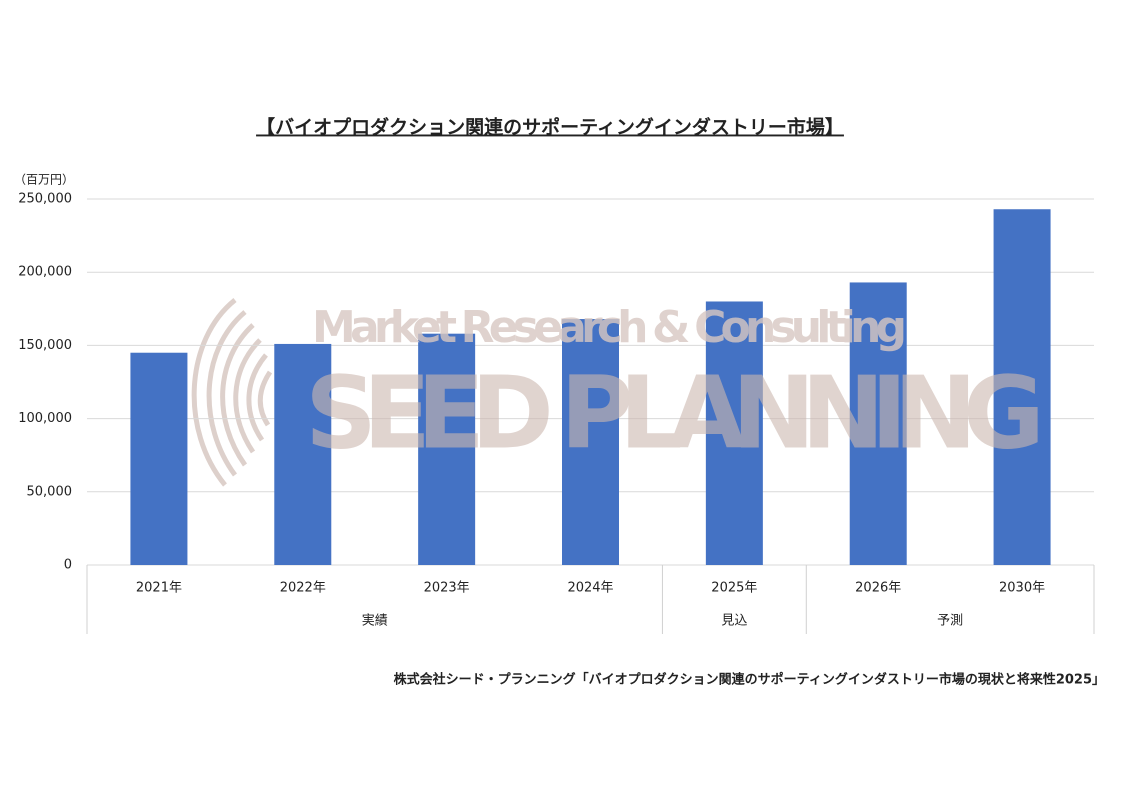 This screenshot has width=1123, height=794. I want to click on x-tick-label: 2022年, so click(303, 588).